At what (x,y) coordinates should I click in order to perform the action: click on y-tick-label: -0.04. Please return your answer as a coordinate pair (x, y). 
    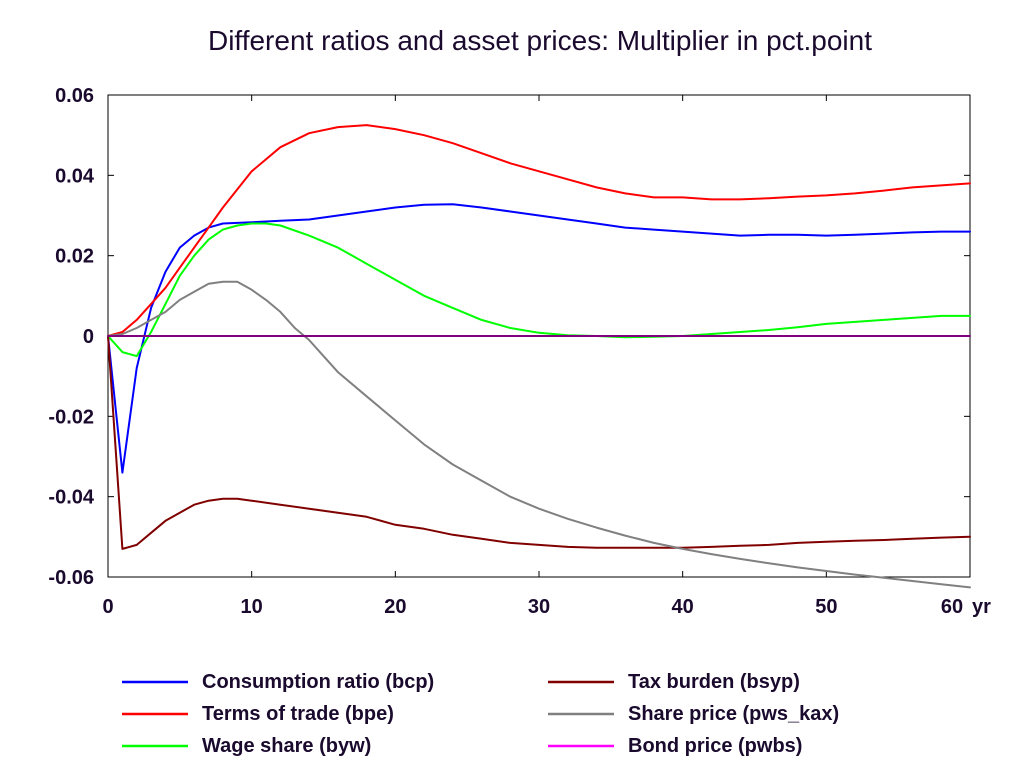
    Looking at the image, I should click on (71, 498).